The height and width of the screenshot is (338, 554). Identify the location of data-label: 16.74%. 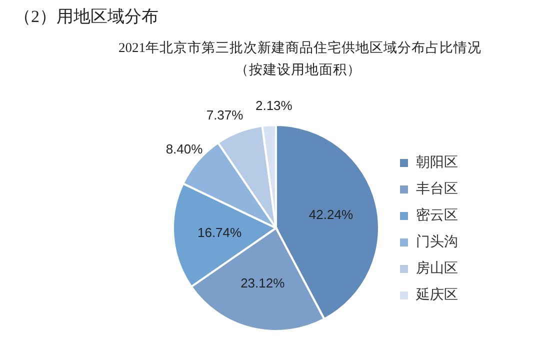
(219, 232).